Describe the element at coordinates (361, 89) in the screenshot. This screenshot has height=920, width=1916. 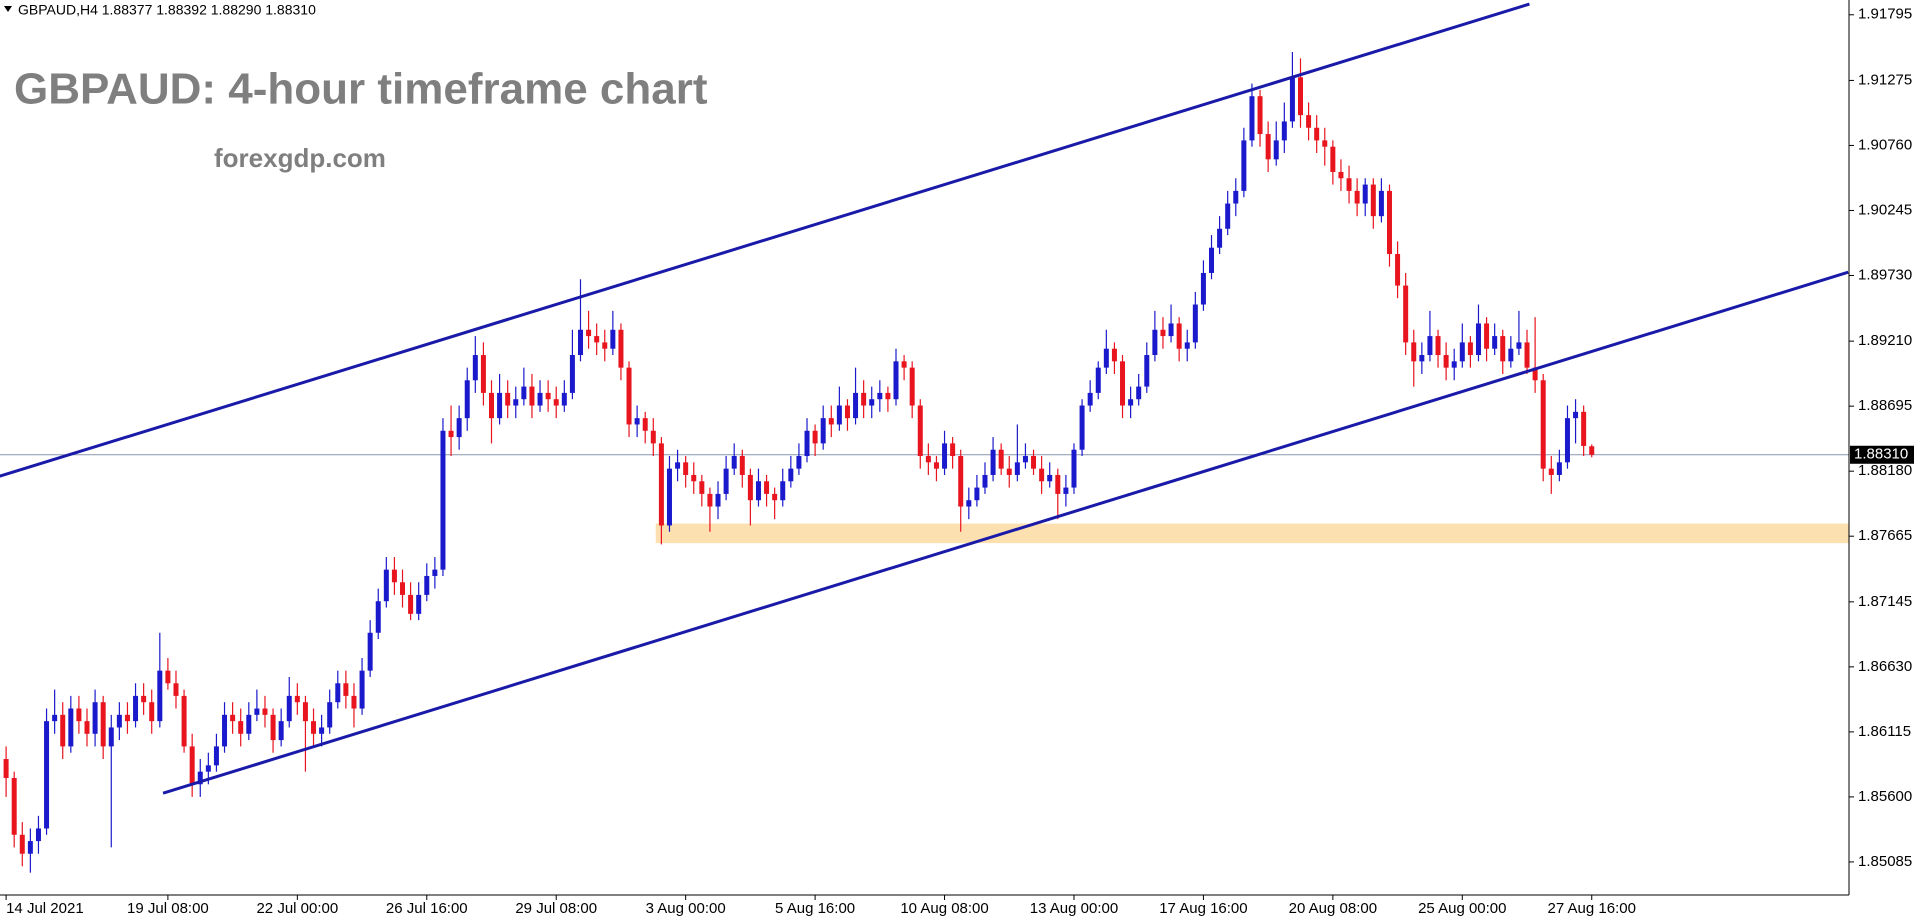
I see `chart-title: GBPAUD: 4-hour timeframe chart` at that location.